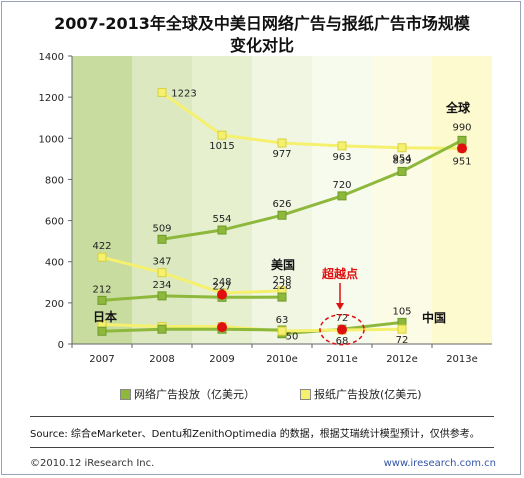 The width and height of the screenshot is (524, 478). I want to click on website-link: www.iresearch.com.cn, so click(439, 463).